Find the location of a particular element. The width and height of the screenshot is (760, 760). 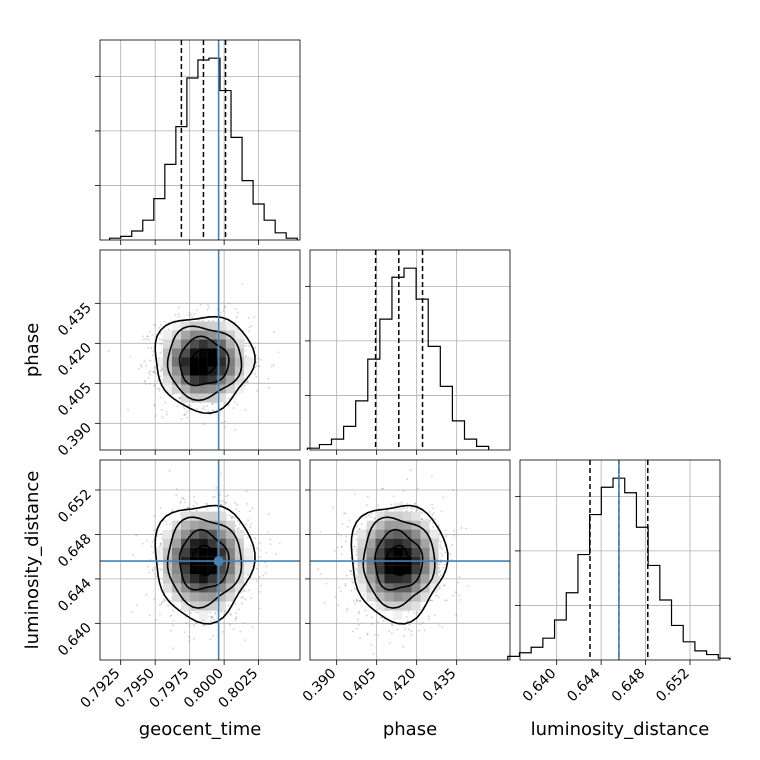

grid-lines is located at coordinates (410, 350).